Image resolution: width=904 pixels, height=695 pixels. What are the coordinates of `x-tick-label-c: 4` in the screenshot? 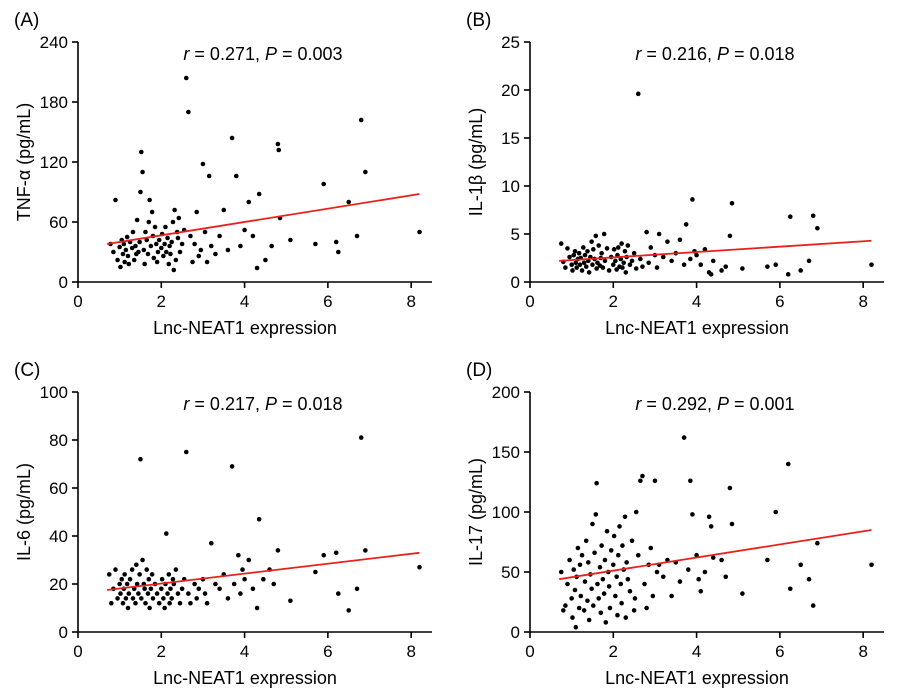 It's located at (244, 651).